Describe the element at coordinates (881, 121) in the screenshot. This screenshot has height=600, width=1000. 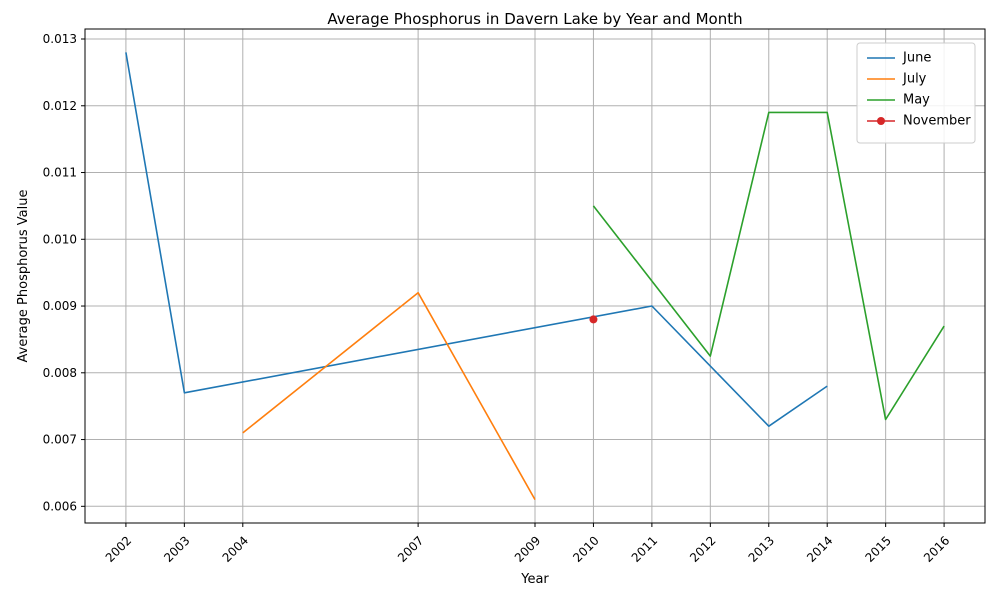
I see `legend-marker-november` at that location.